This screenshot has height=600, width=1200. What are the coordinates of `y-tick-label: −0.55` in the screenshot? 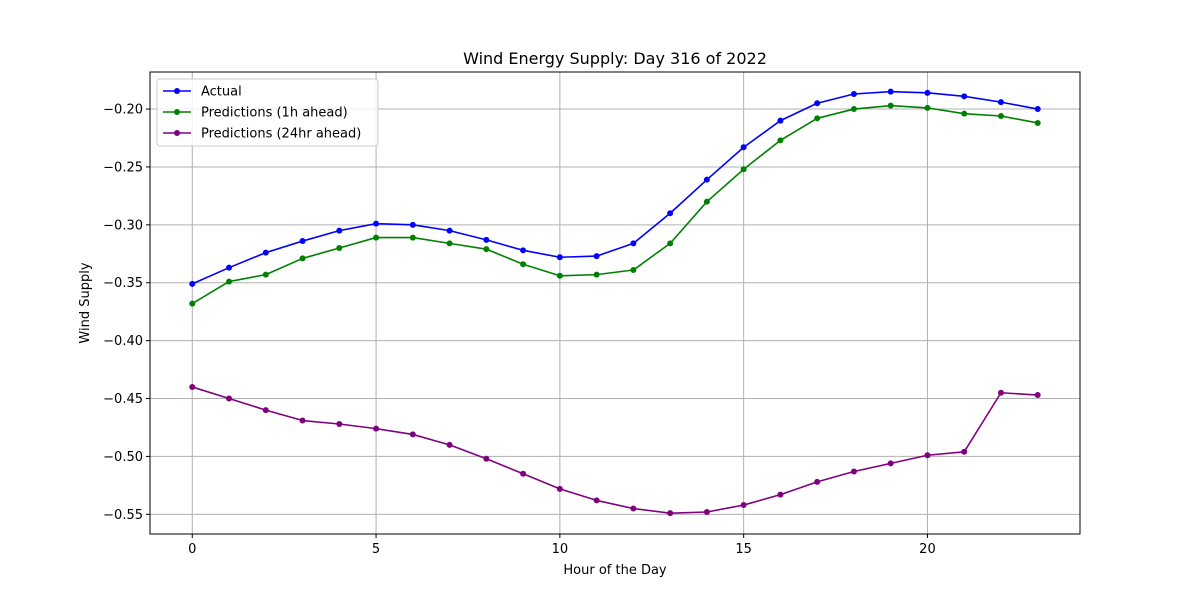 It's located at (123, 515).